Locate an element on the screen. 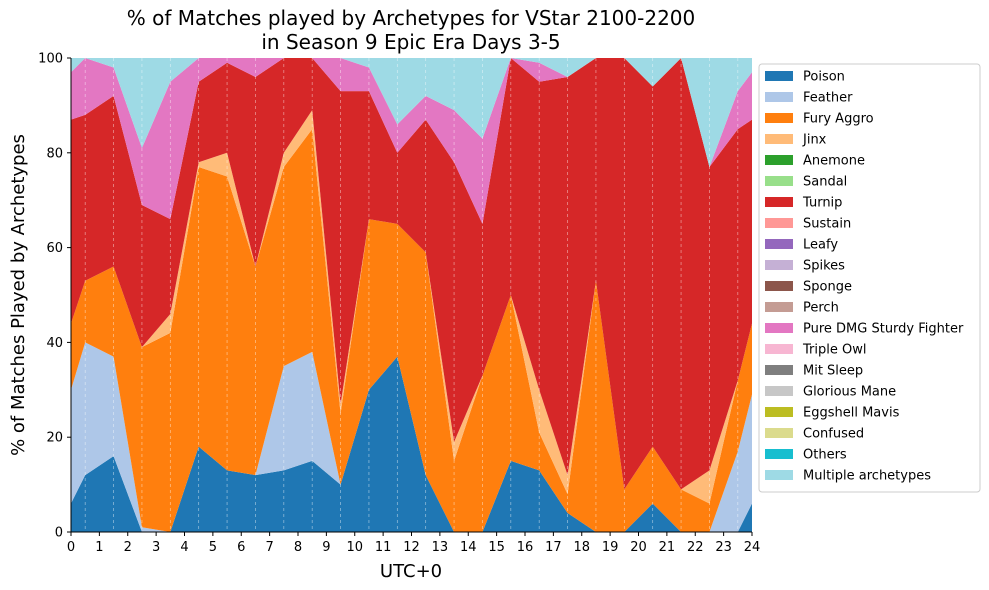  y-tick-label: 60 is located at coordinates (54, 248).